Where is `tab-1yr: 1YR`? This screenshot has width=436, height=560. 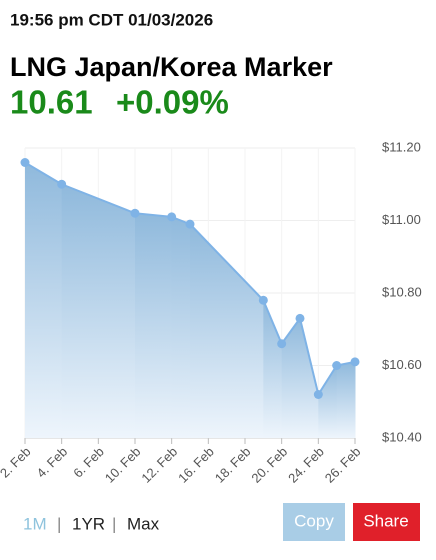
tab-1yr: 1YR is located at coordinates (88, 523).